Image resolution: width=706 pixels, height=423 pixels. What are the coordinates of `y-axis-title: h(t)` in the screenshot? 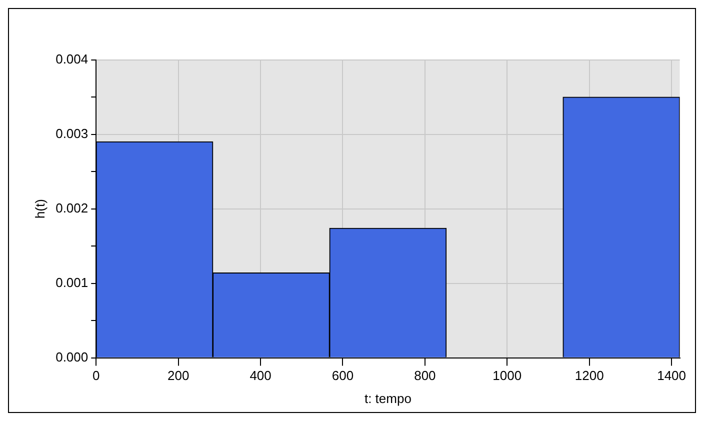 It's located at (40, 209).